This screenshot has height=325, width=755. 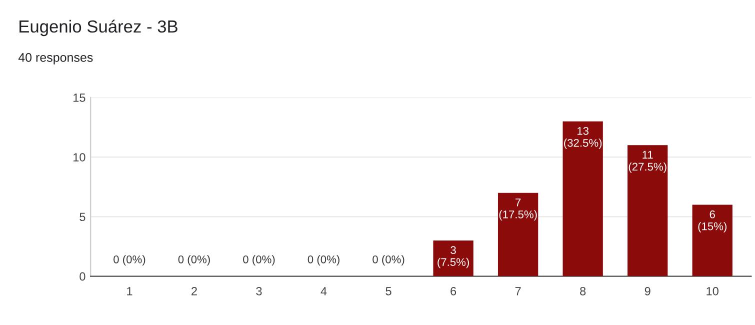 What do you see at coordinates (647, 291) in the screenshot?
I see `x-tick-label: 9` at bounding box center [647, 291].